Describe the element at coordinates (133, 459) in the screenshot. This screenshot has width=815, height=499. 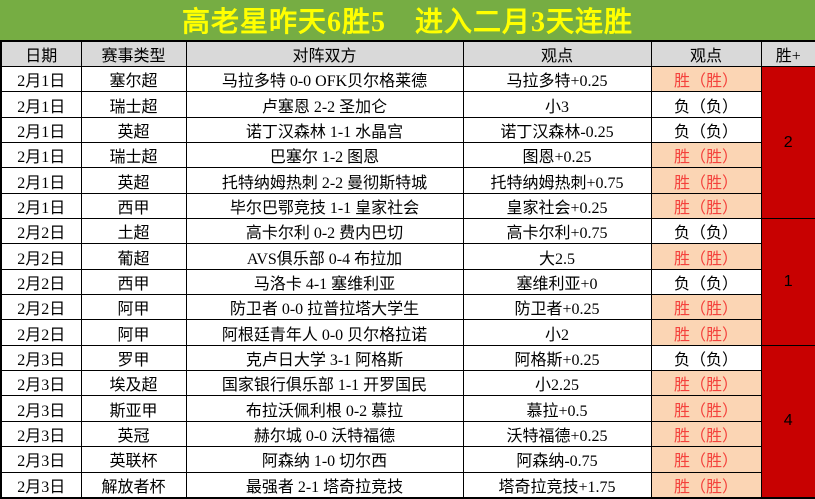
I see `league-cell: 英联杯` at that location.